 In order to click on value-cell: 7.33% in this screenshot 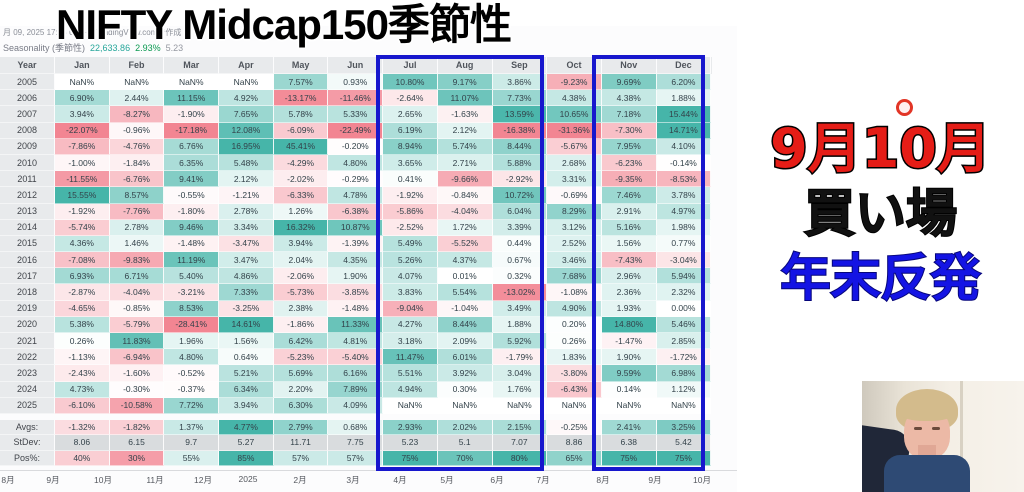, I will do `click(246, 292)`.